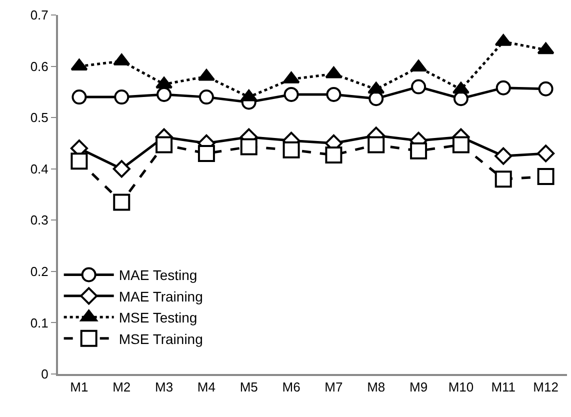 Image resolution: width=571 pixels, height=417 pixels. Describe the element at coordinates (39, 322) in the screenshot. I see `y-tick-label: 0.1` at that location.